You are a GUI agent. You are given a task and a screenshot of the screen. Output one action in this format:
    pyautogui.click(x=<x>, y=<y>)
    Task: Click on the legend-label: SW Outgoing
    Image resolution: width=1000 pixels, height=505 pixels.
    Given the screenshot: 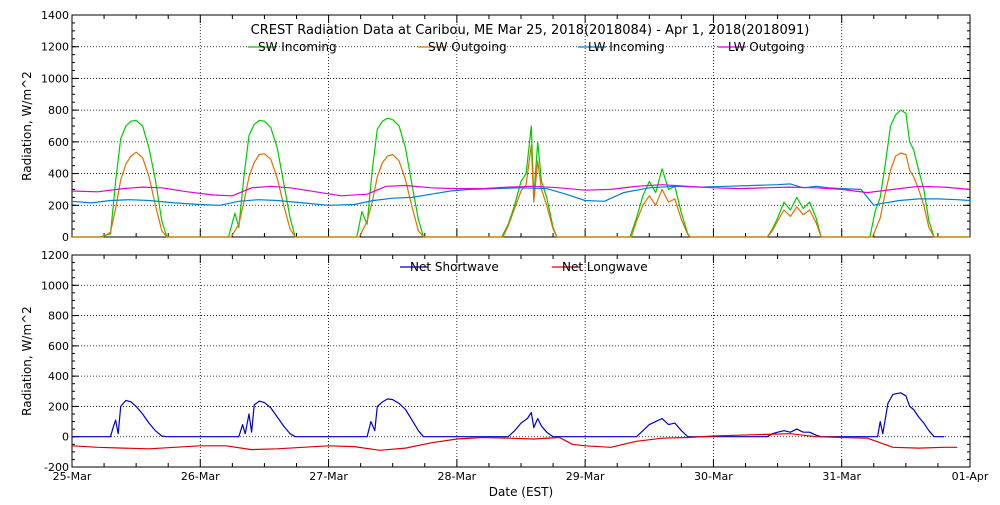 What is the action you would take?
    pyautogui.click(x=467, y=47)
    